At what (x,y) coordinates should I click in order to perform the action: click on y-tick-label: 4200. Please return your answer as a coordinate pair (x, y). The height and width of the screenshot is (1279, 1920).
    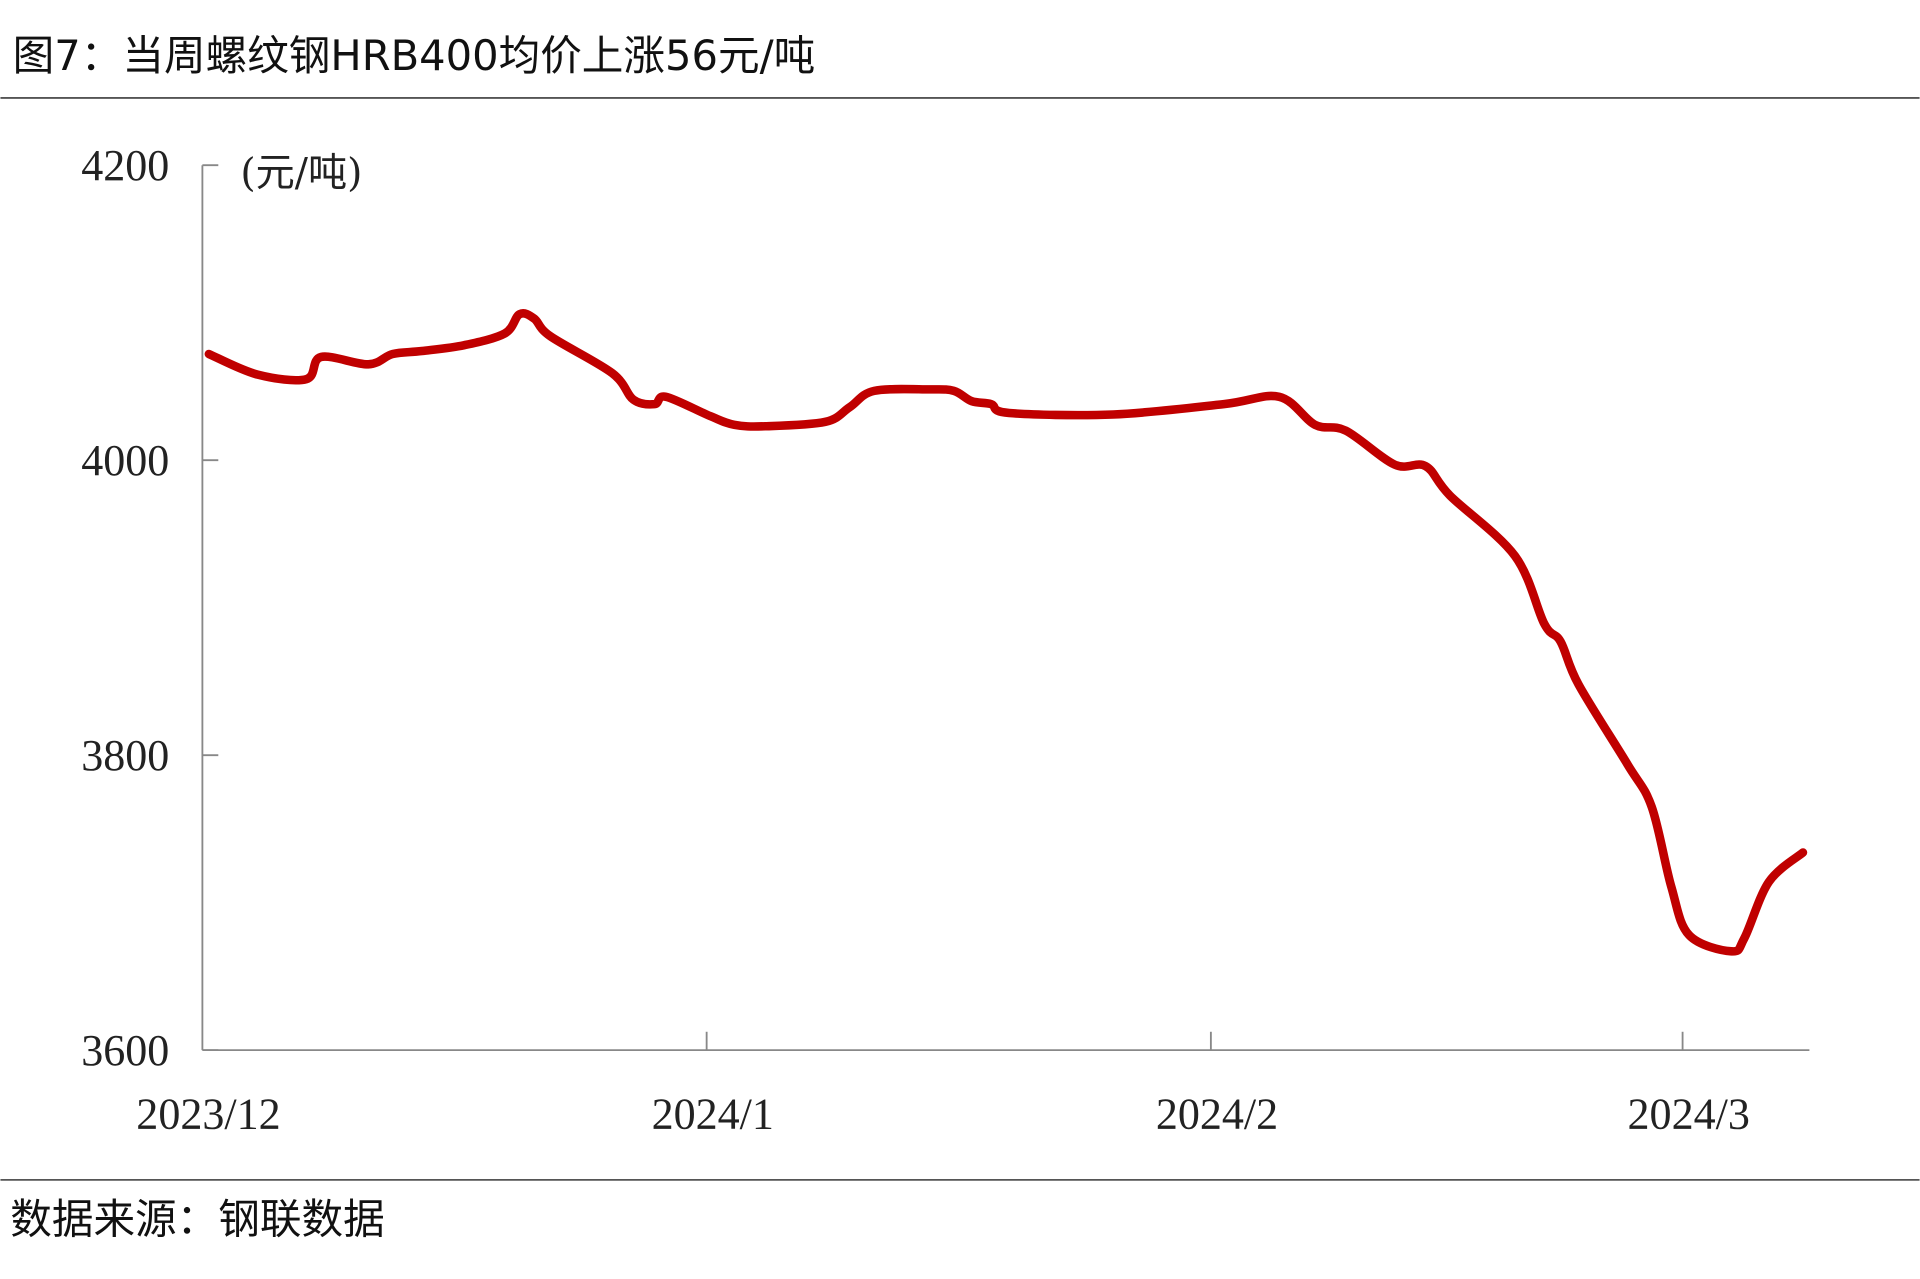
    Looking at the image, I should click on (125, 165).